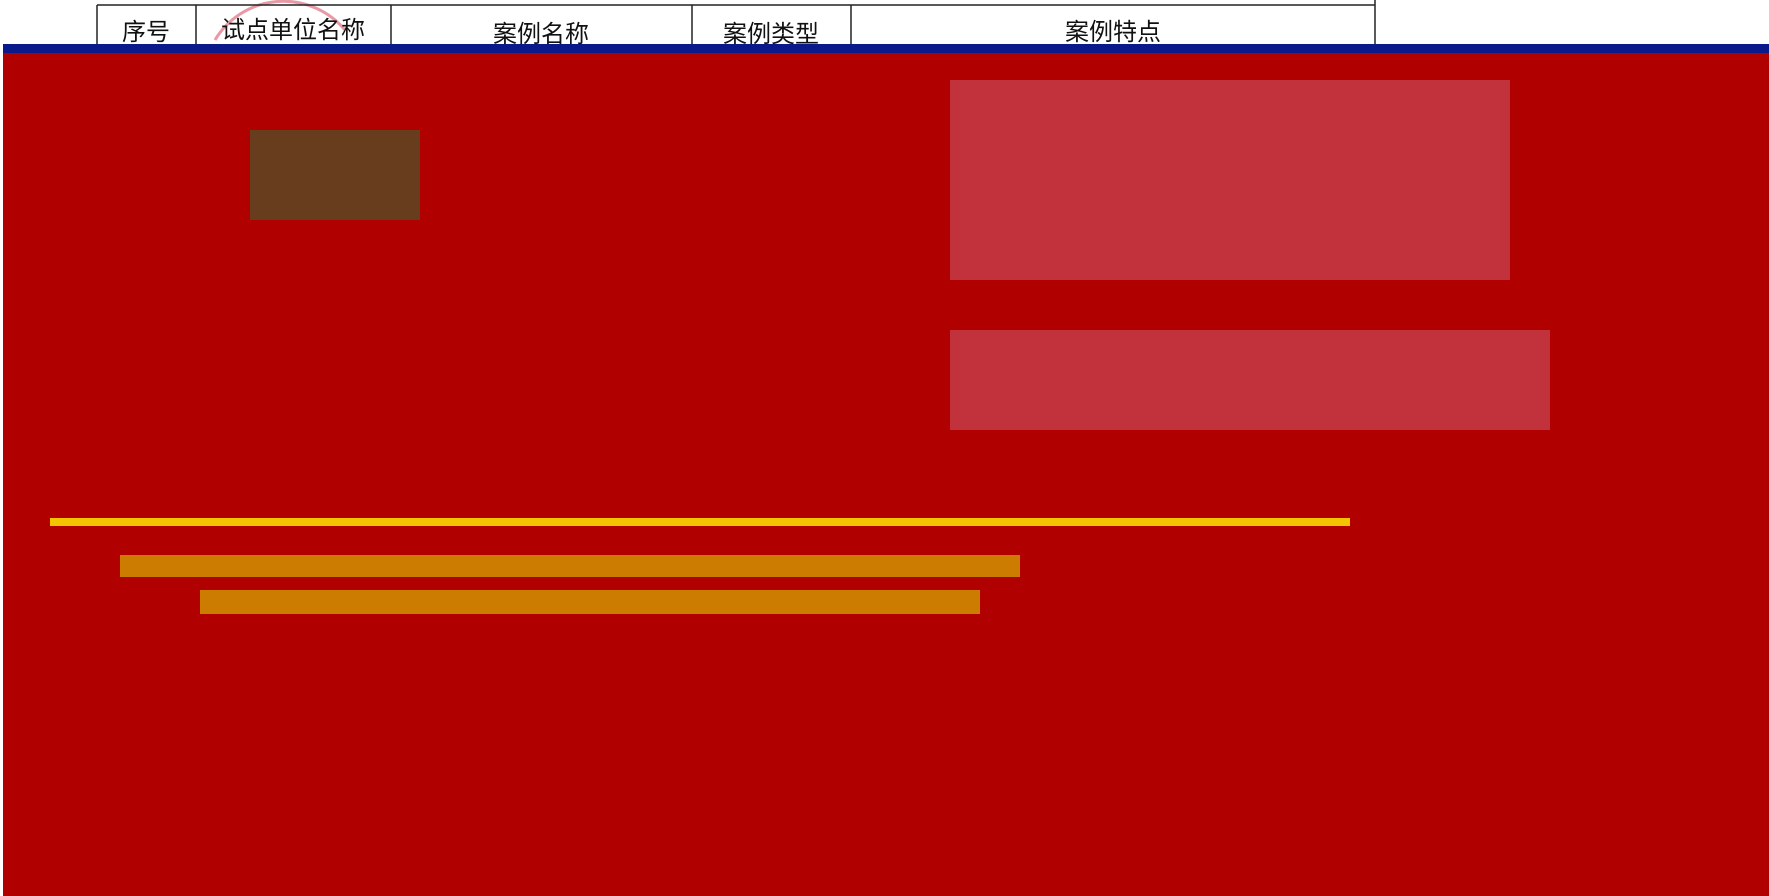 The height and width of the screenshot is (896, 1769). I want to click on table-header-row, so click(736, 24).